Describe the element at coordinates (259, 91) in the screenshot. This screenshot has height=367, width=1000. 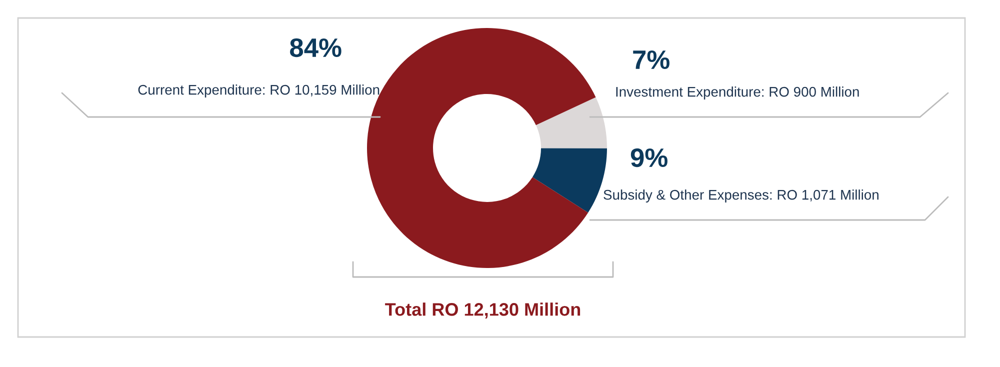
I see `slice-label: Current Expenditure: RO 10,159 Million` at that location.